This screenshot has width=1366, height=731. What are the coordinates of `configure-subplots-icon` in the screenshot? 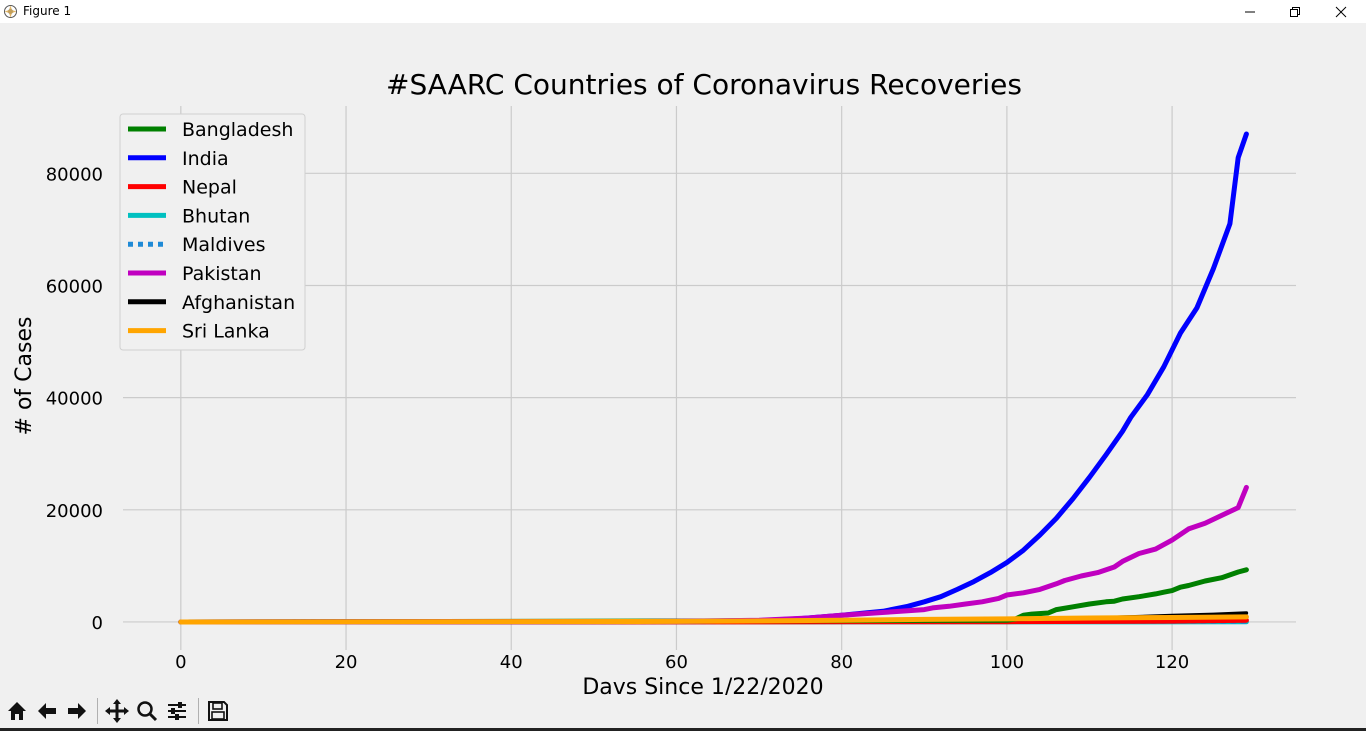 It's located at (177, 711).